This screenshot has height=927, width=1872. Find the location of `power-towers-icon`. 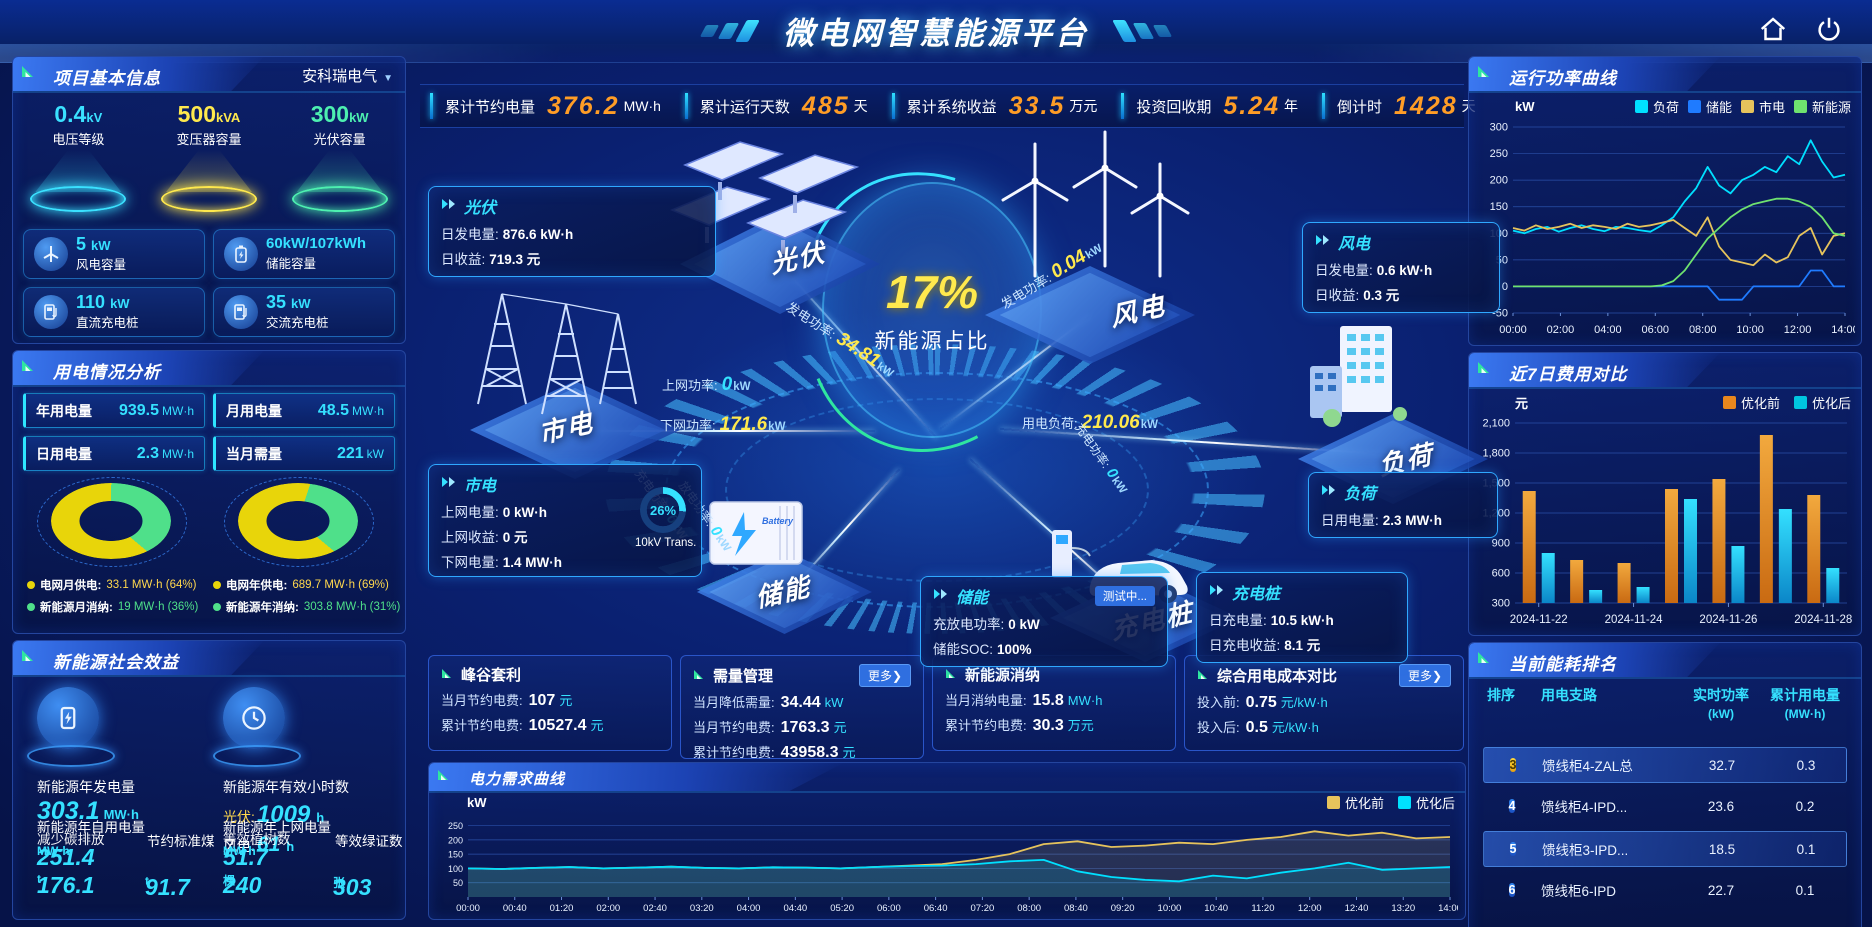

power-towers-icon is located at coordinates (557, 354).